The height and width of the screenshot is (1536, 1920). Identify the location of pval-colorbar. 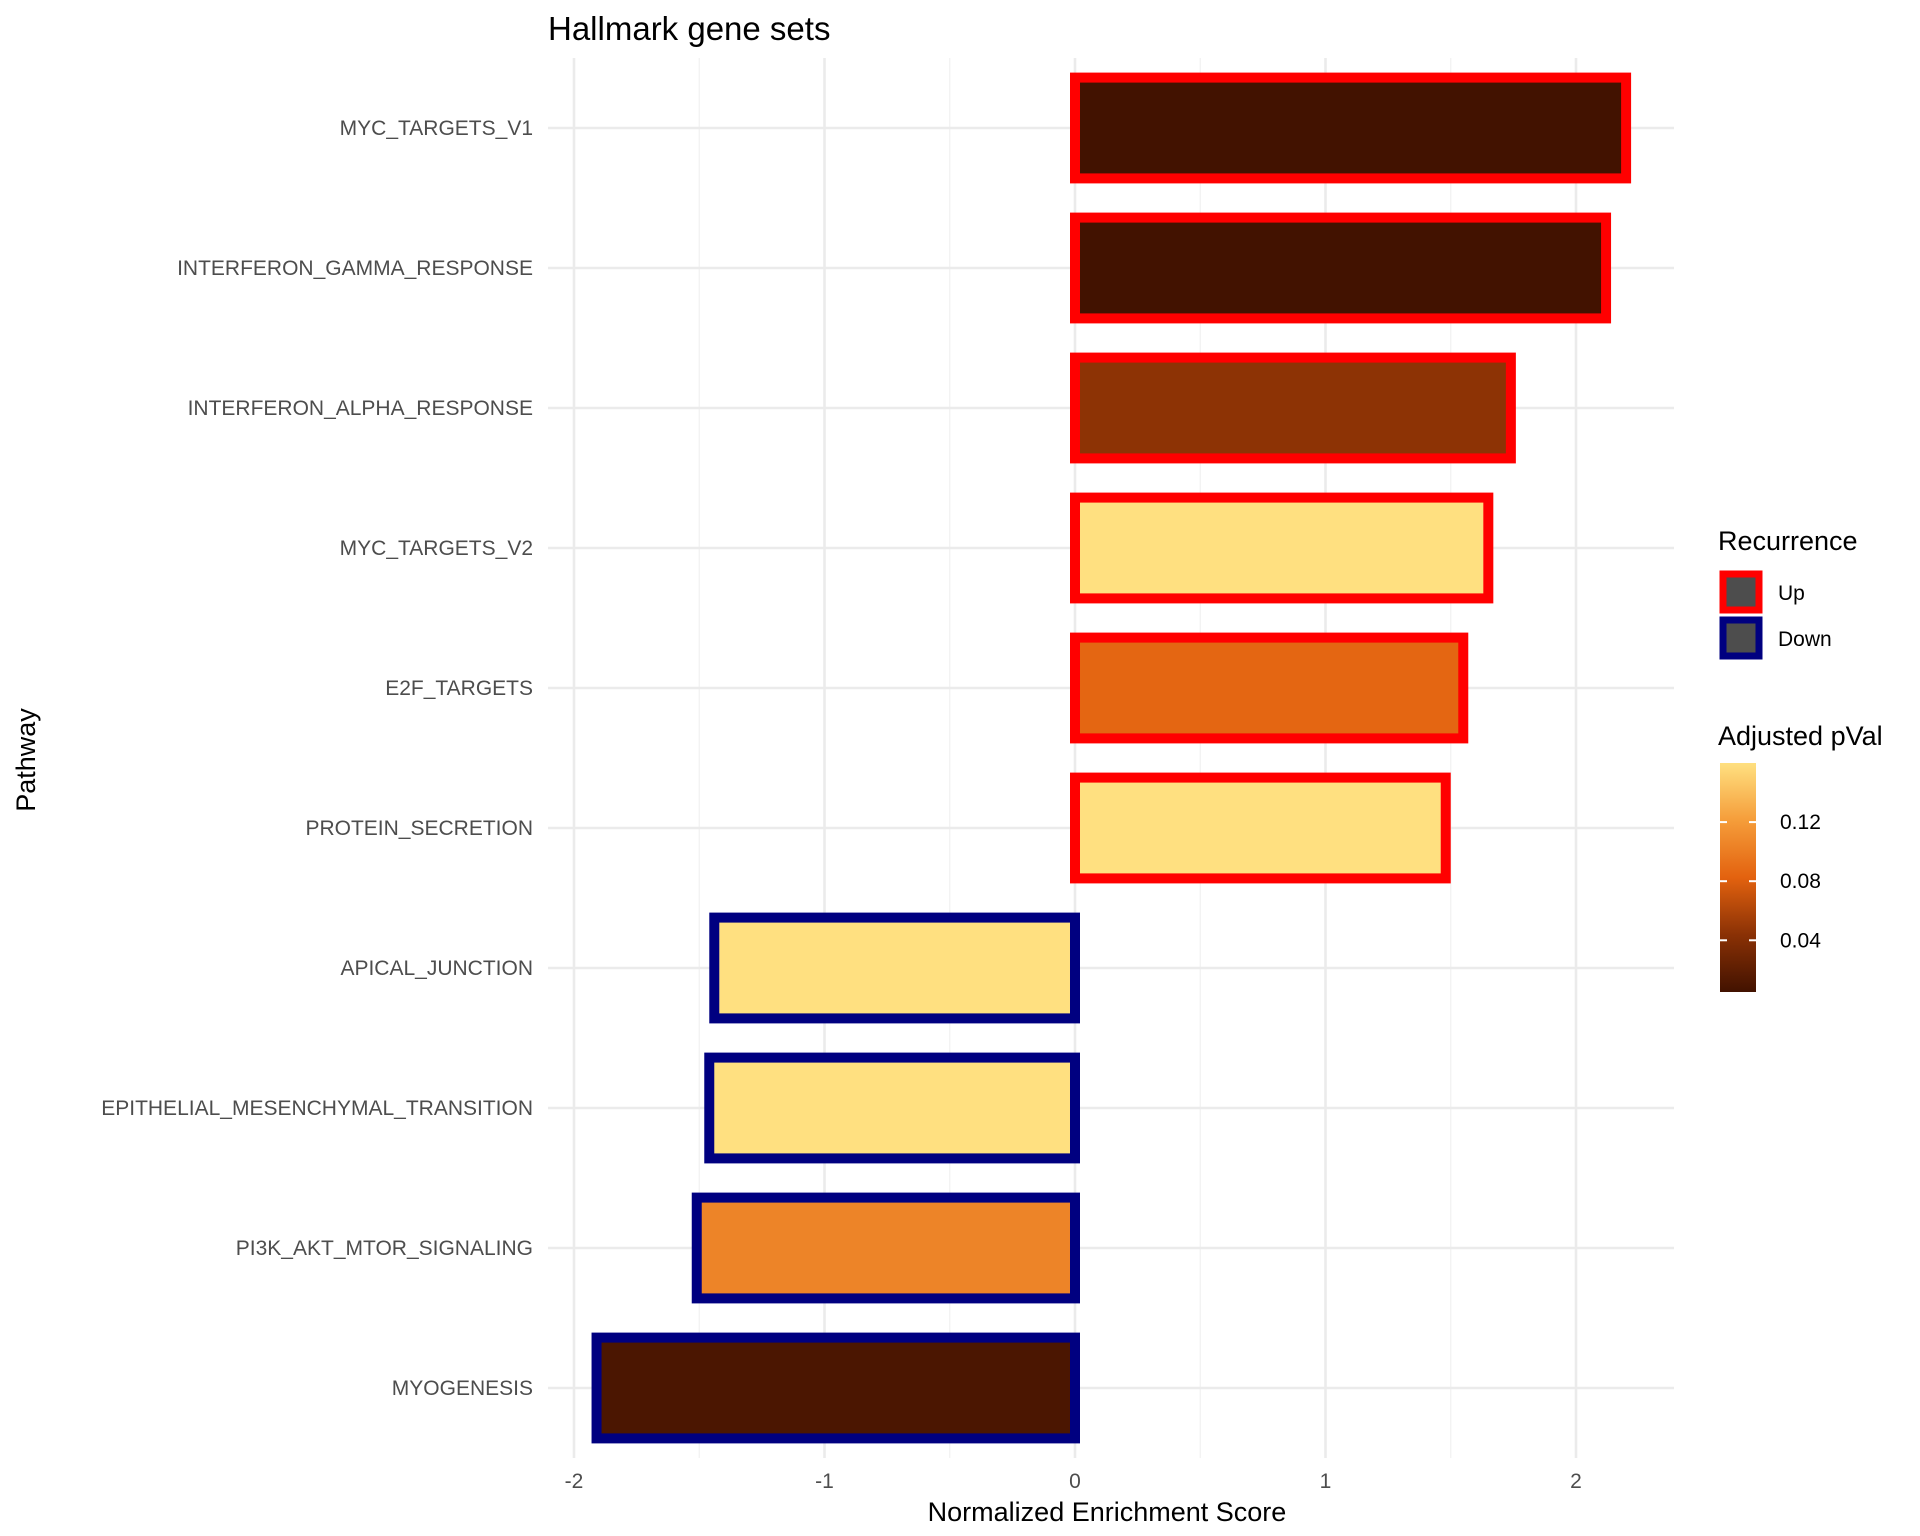
(1738, 877).